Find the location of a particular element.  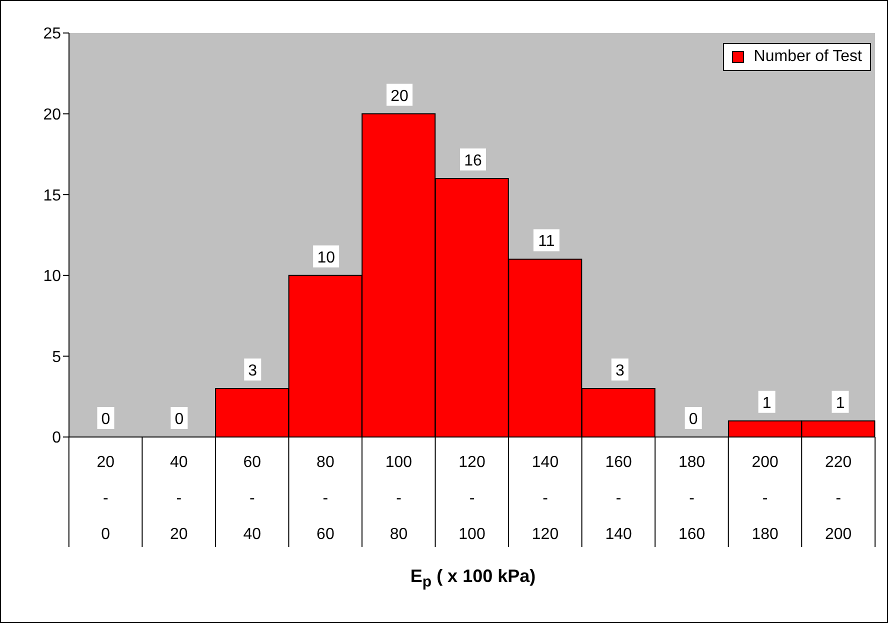

x-tick-label: 220 - 200 is located at coordinates (838, 498).